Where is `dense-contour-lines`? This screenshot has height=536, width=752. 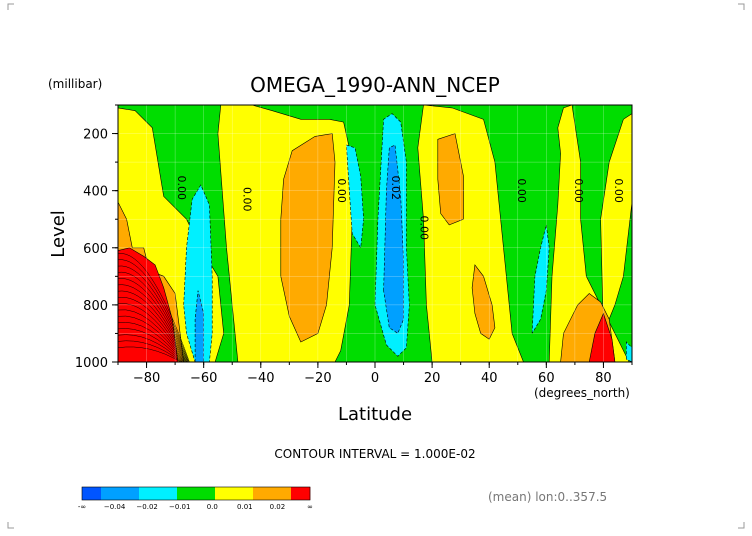
dense-contour-lines is located at coordinates (154, 307).